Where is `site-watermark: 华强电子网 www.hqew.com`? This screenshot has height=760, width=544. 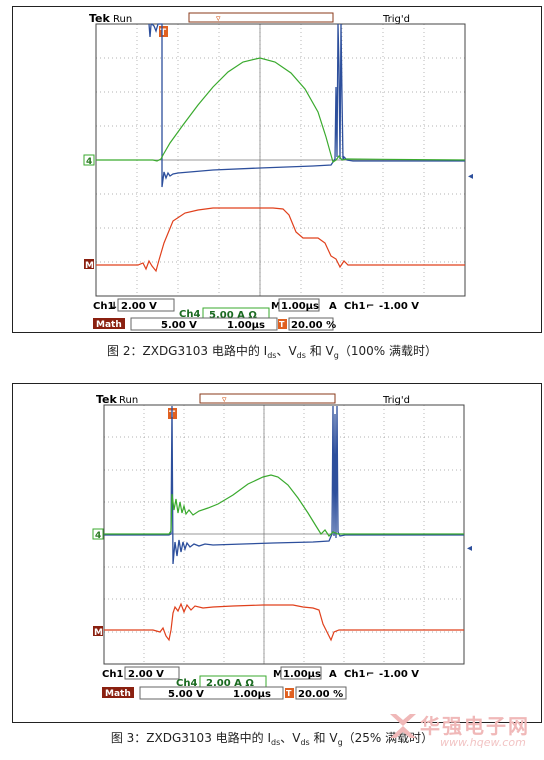 site-watermark: 华强电子网 www.hqew.com is located at coordinates (461, 732).